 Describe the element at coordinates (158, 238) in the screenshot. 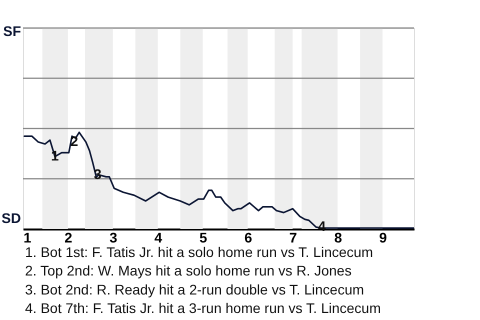

I see `x-tick-label: 4` at that location.